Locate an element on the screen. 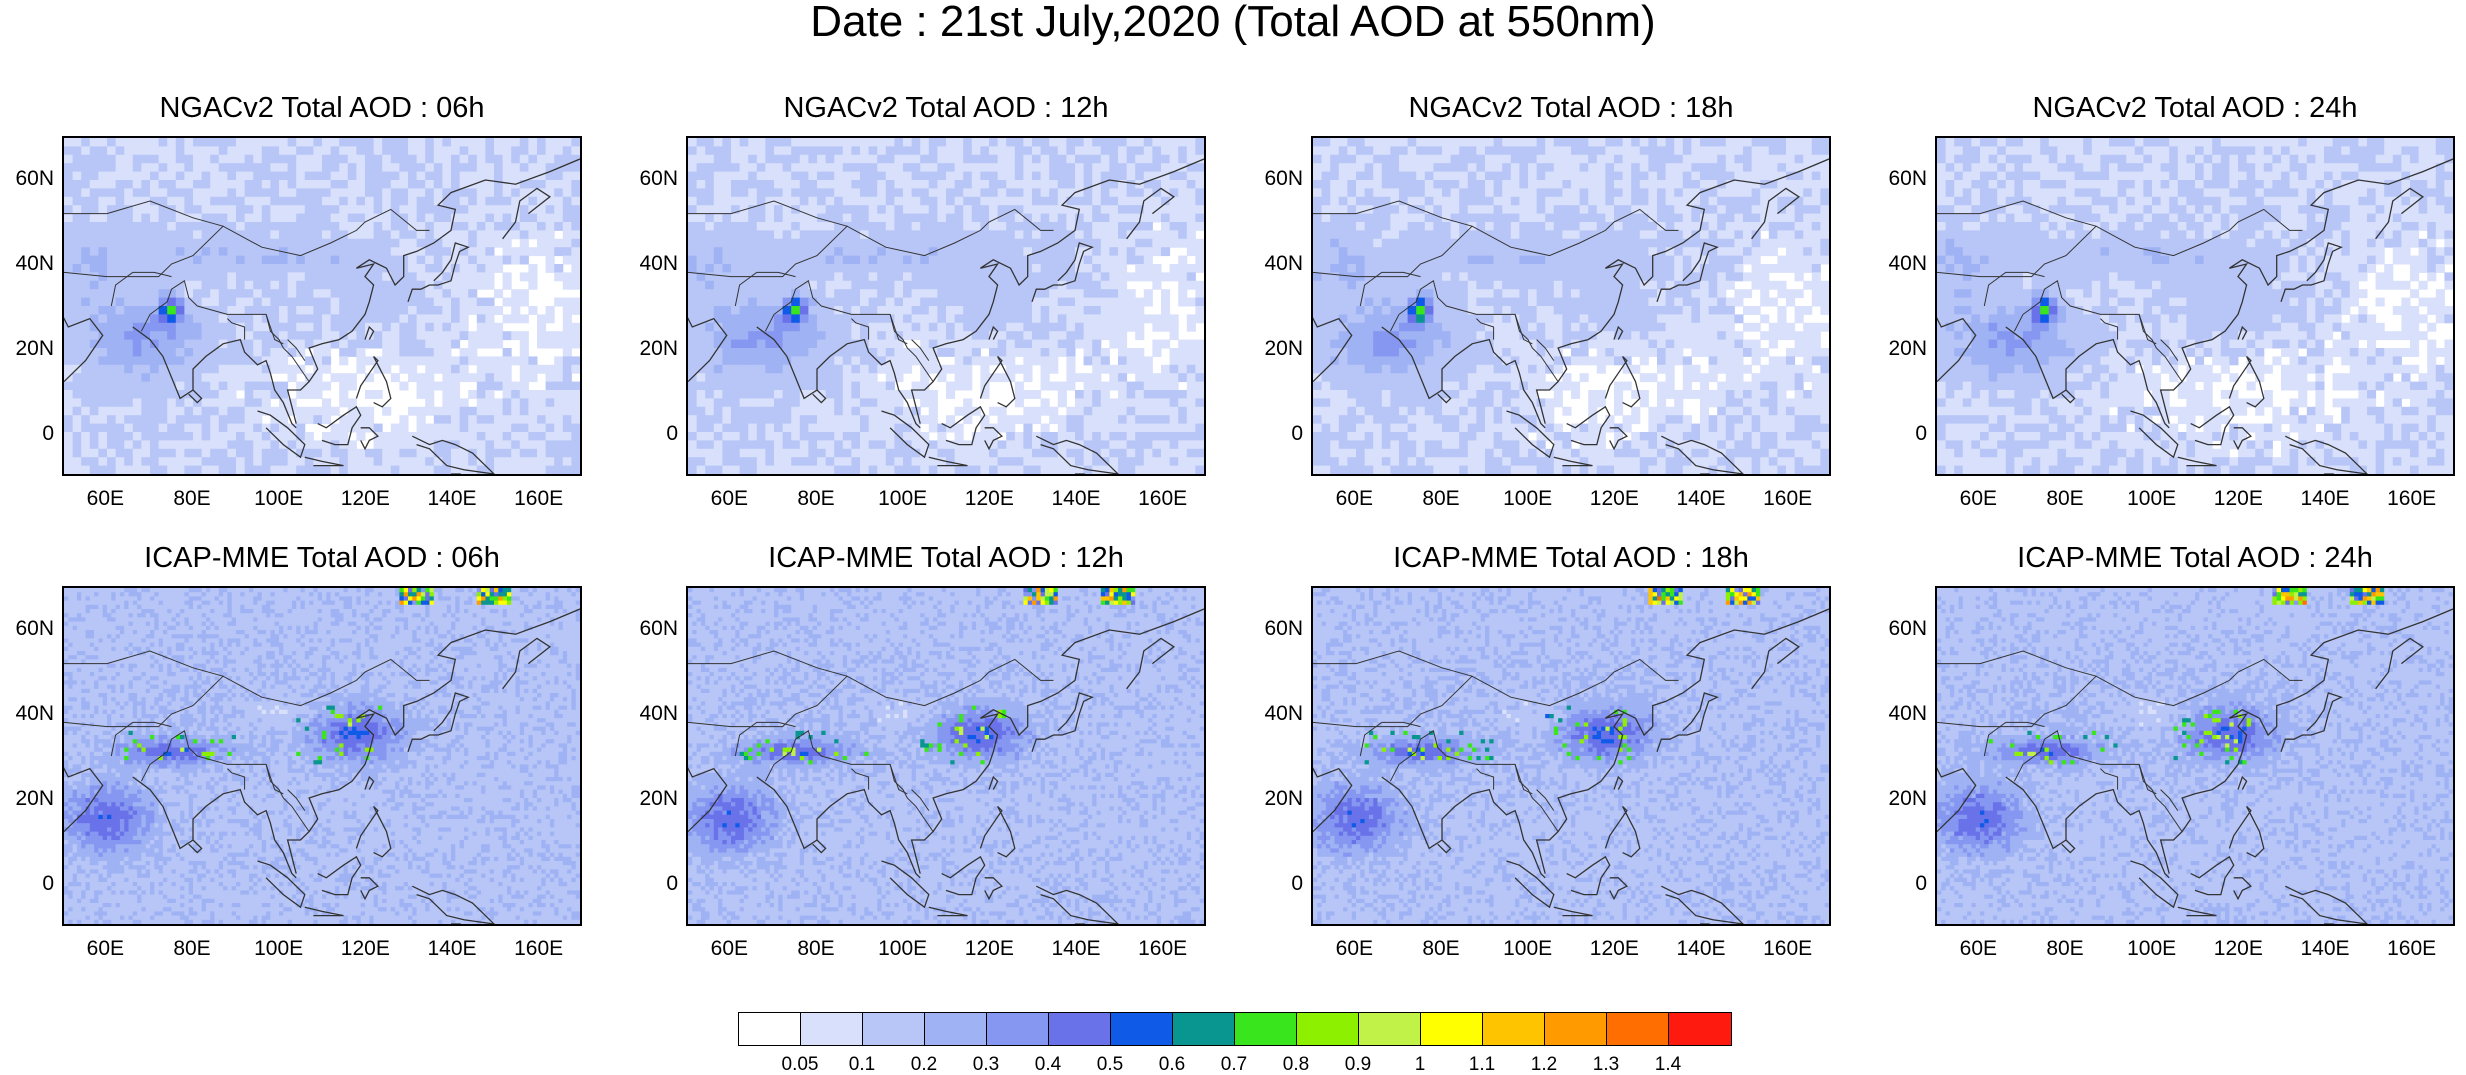  panel-title: NGACv2 Total AOD : 24h is located at coordinates (2170, 108).